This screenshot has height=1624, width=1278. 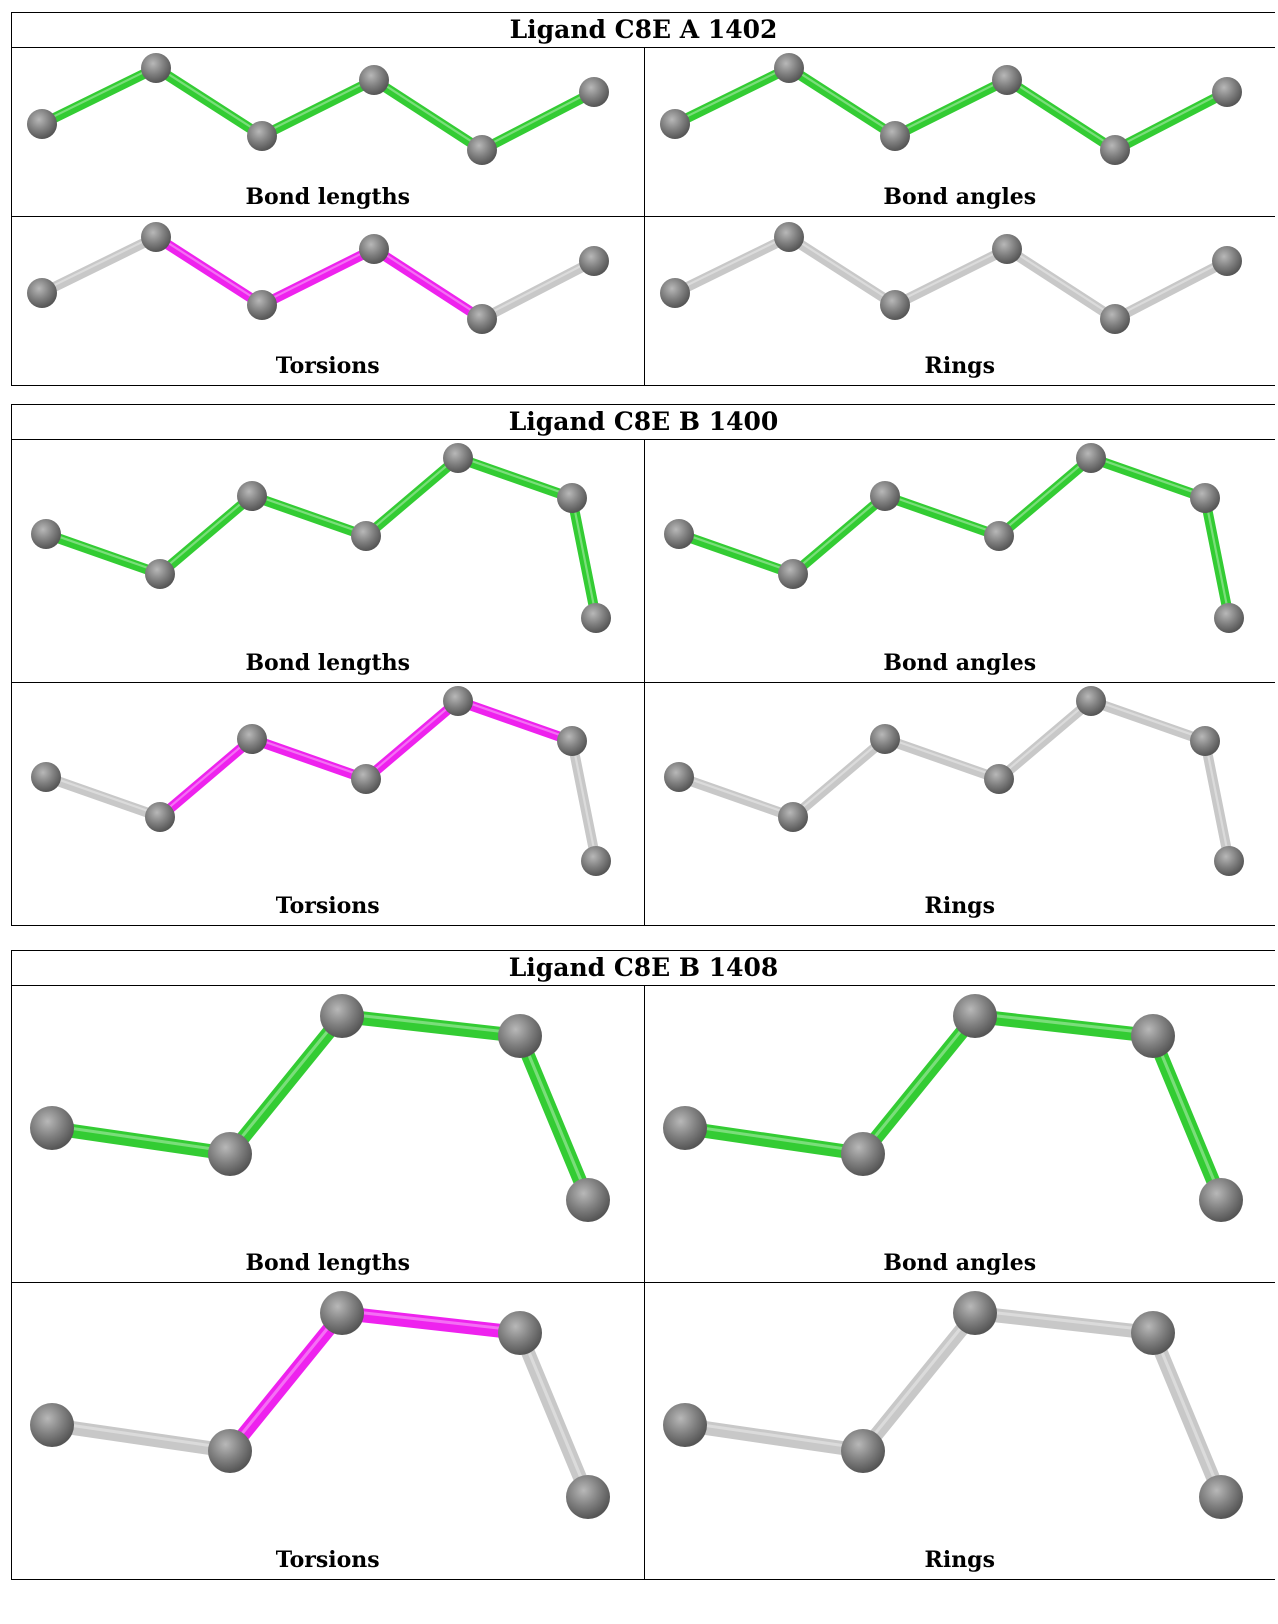 I want to click on panel-label: Bond angles, so click(x=960, y=663).